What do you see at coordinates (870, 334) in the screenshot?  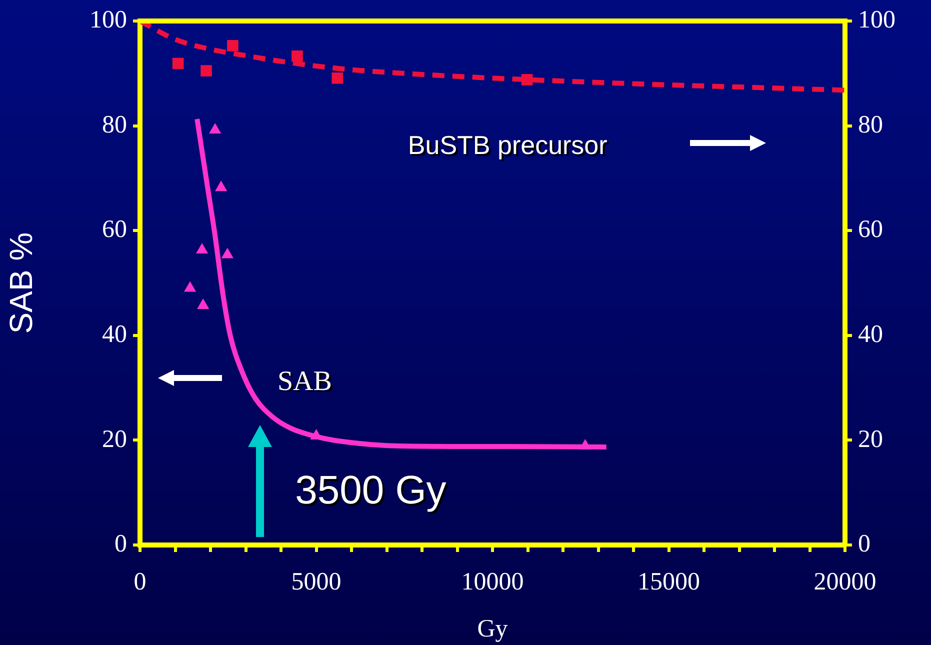 I see `y2-tick-label: 40` at bounding box center [870, 334].